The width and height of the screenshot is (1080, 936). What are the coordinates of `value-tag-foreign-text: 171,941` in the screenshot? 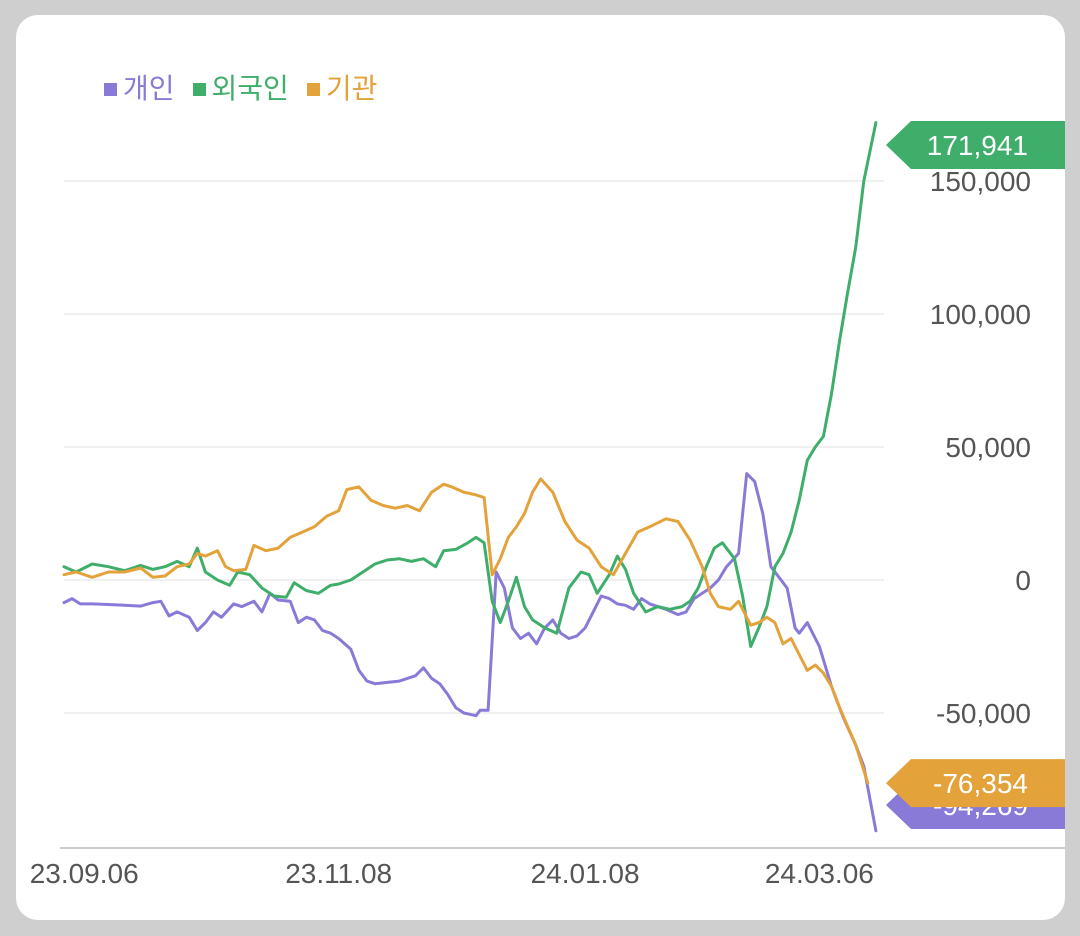 It's located at (977, 145).